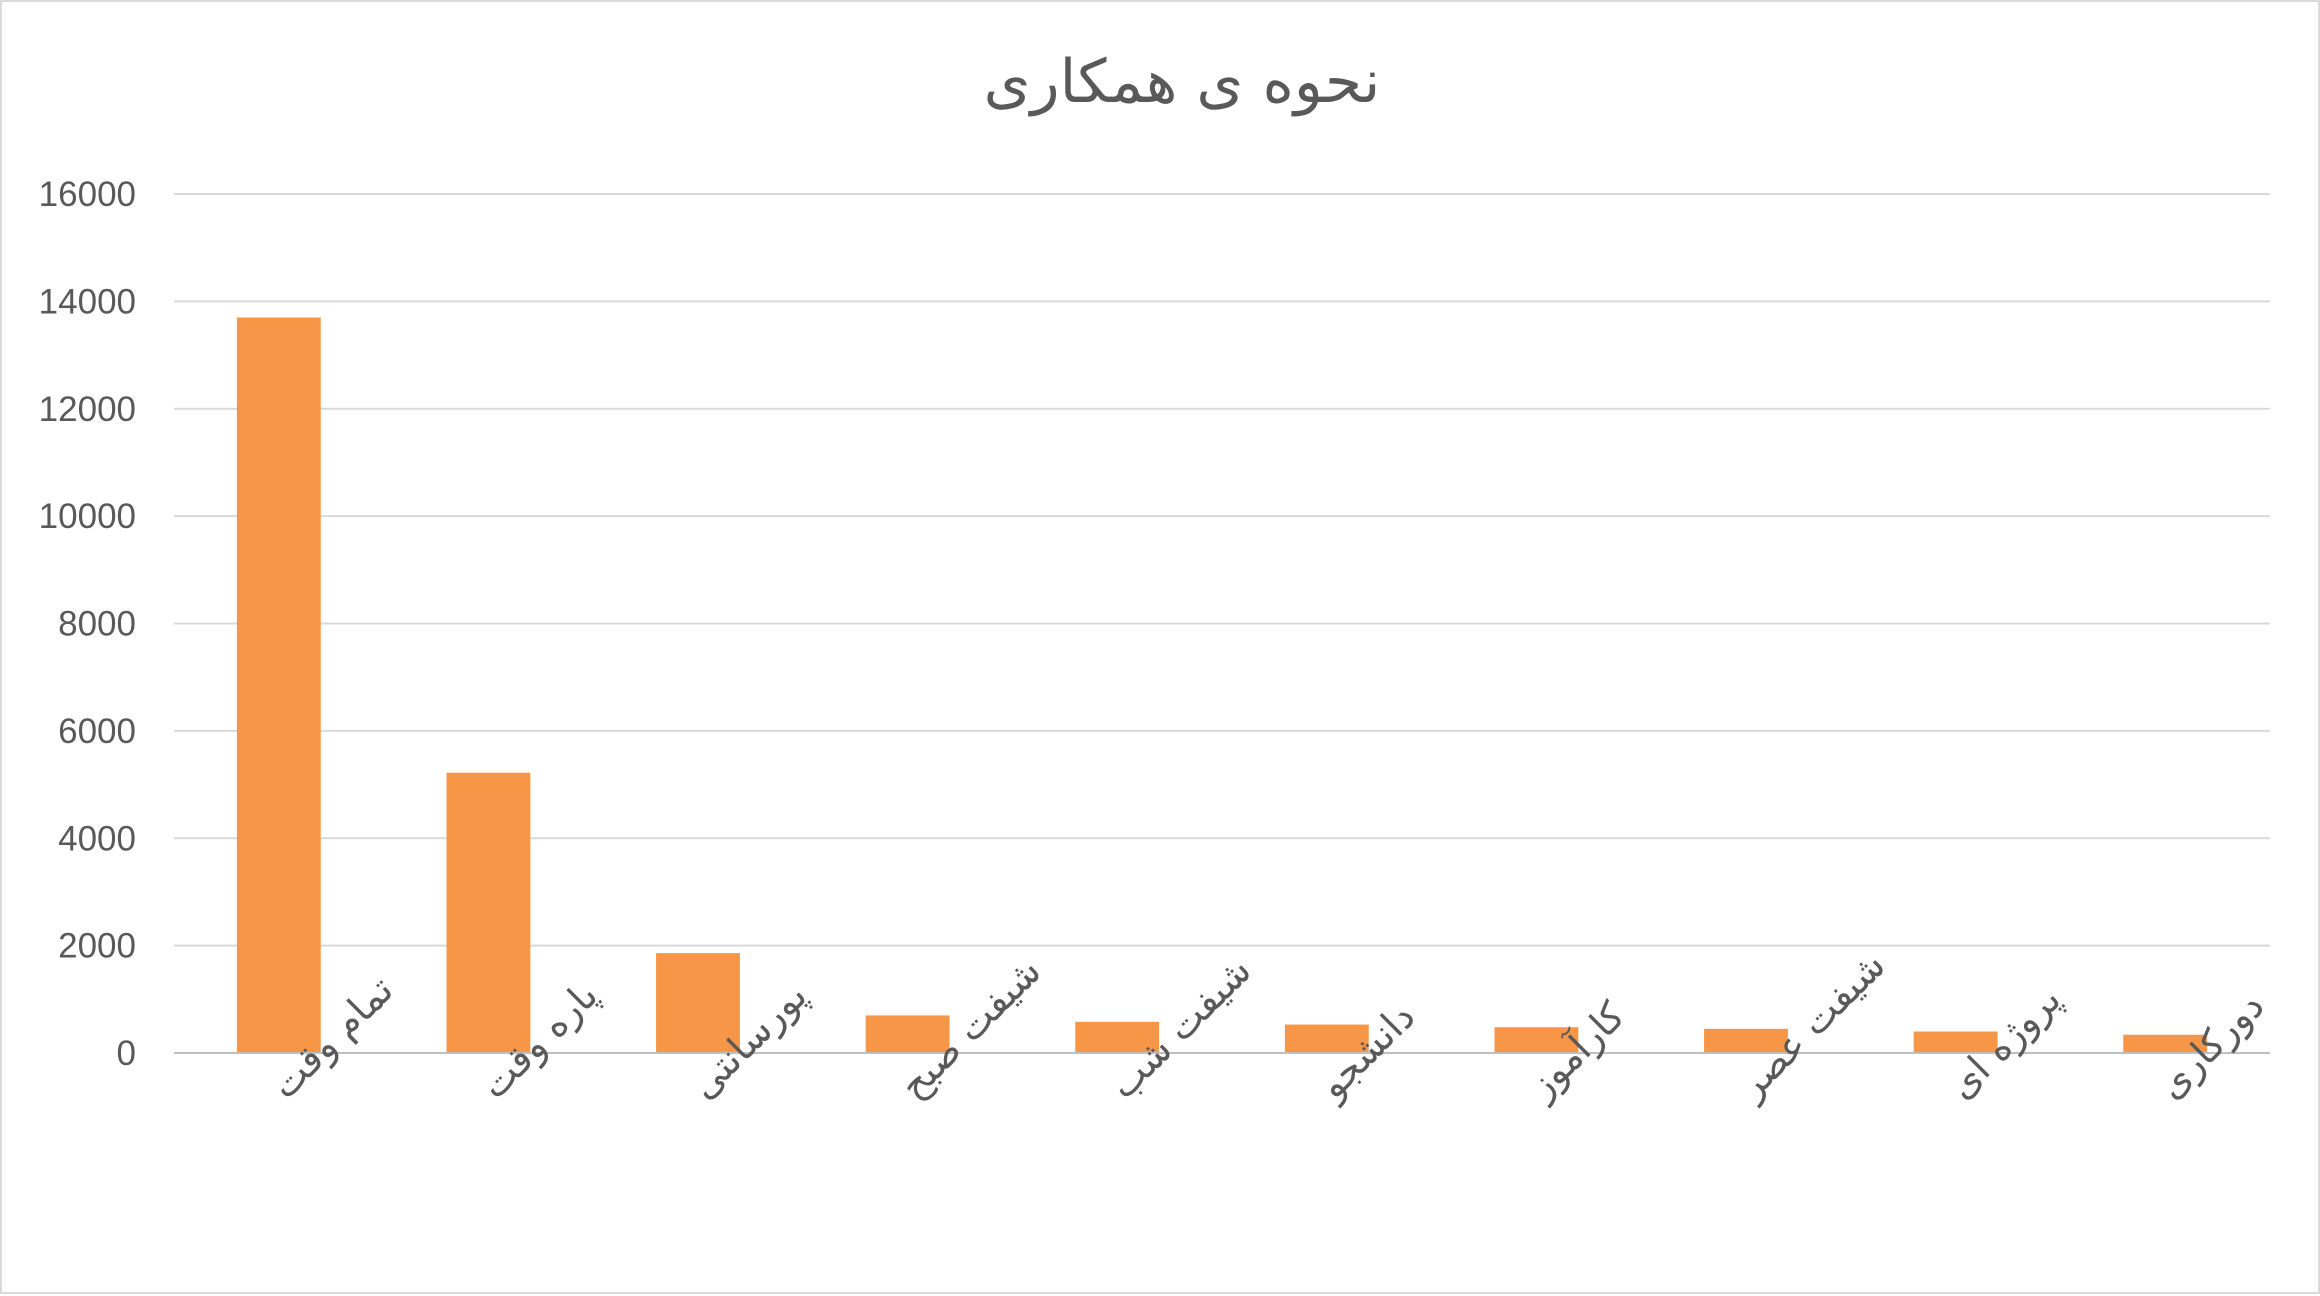 This screenshot has width=2320, height=1296. Describe the element at coordinates (97, 946) in the screenshot. I see `y-tick-label: 2000` at that location.